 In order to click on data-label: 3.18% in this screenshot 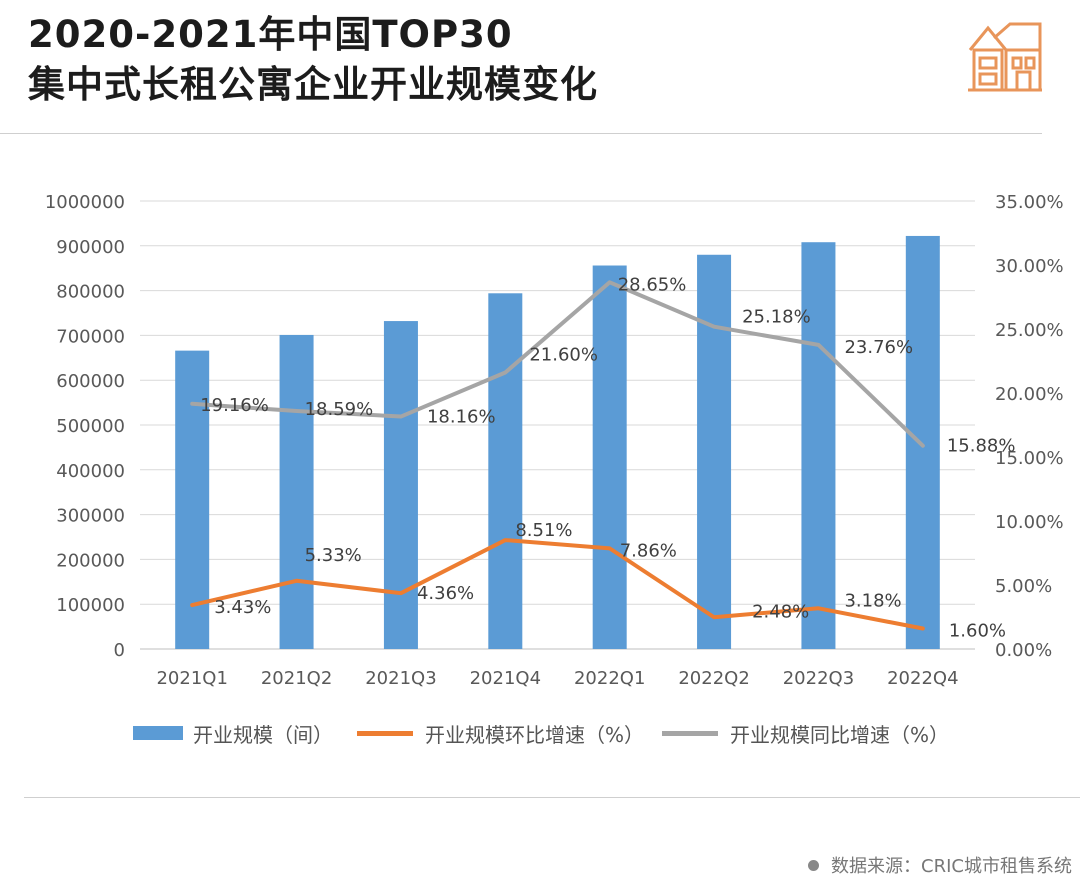, I will do `click(872, 600)`.